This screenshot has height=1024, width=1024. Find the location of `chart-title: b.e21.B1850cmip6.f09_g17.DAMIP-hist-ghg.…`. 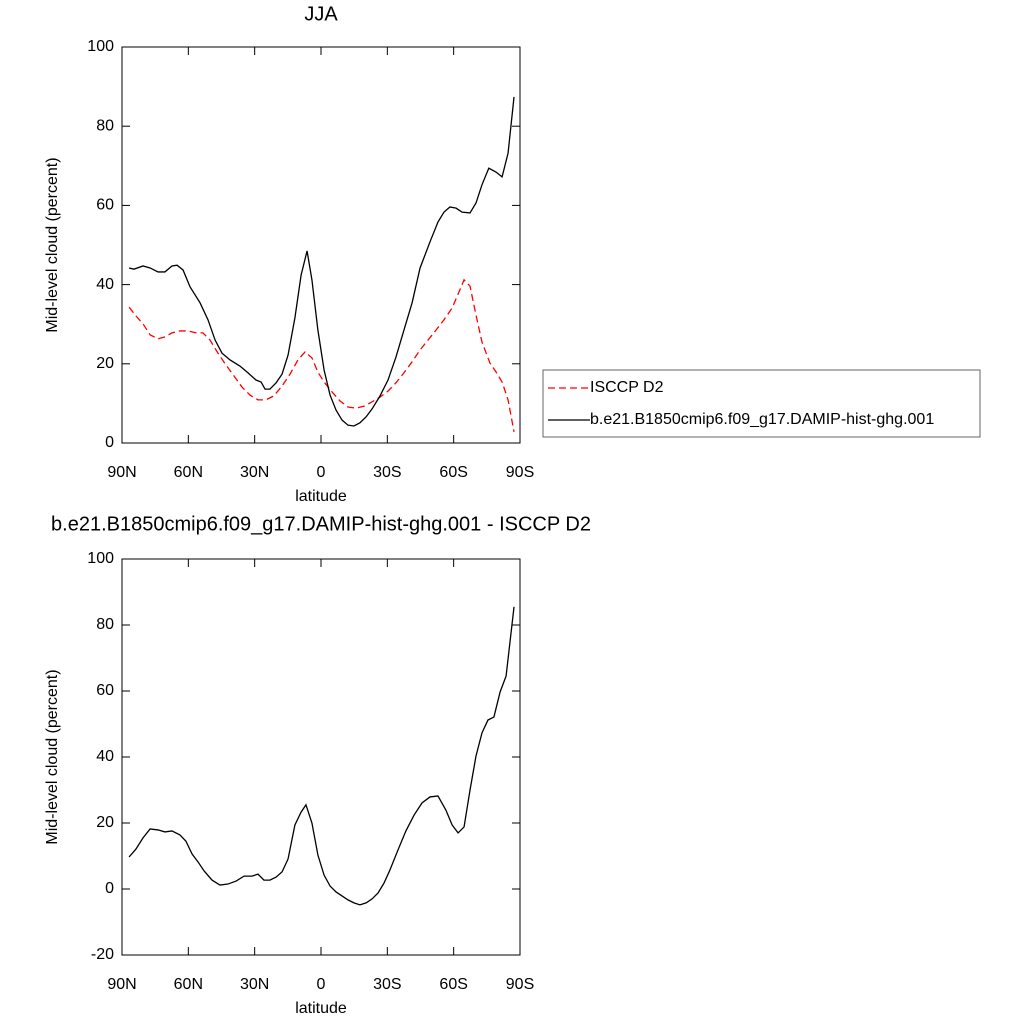

chart-title: b.e21.B1850cmip6.f09_g17.DAMIP-hist-ghg.… is located at coordinates (321, 524).